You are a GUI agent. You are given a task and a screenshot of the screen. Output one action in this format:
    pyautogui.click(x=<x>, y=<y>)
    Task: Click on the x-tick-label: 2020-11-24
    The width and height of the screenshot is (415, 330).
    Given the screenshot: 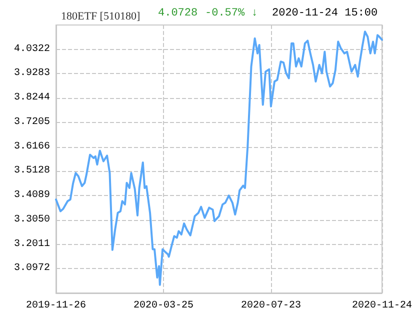 What is the action you would take?
    pyautogui.click(x=382, y=306)
    